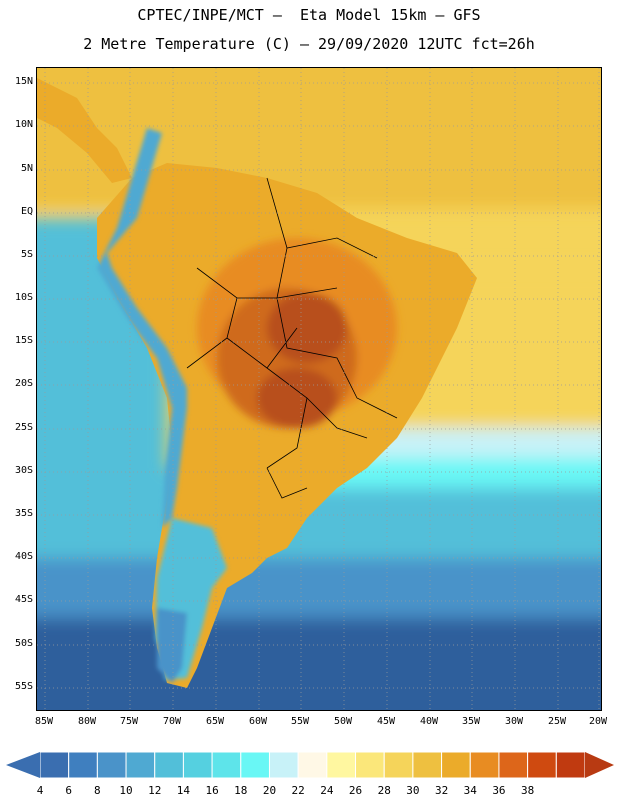 This screenshot has width=618, height=800. What do you see at coordinates (514, 721) in the screenshot?
I see `lon-label: 30W` at bounding box center [514, 721].